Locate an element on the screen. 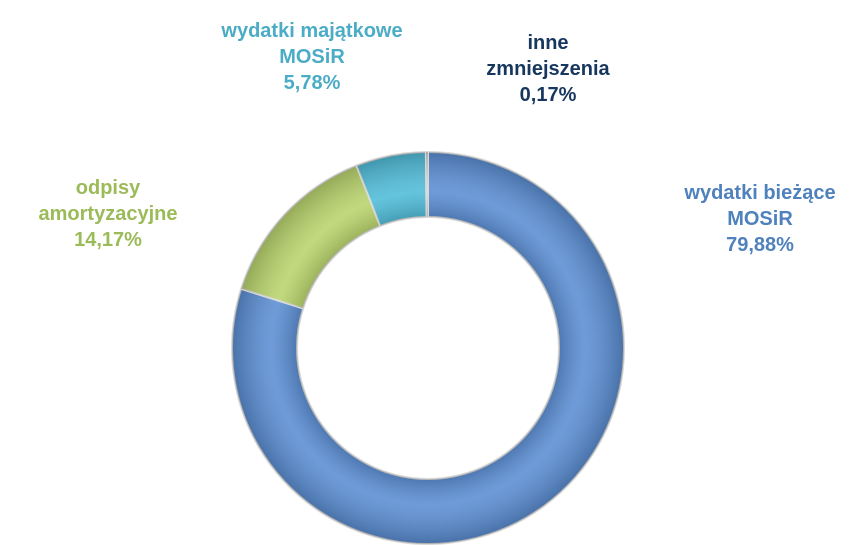 The image size is (863, 545). value-label: 5,78% is located at coordinates (312, 83).